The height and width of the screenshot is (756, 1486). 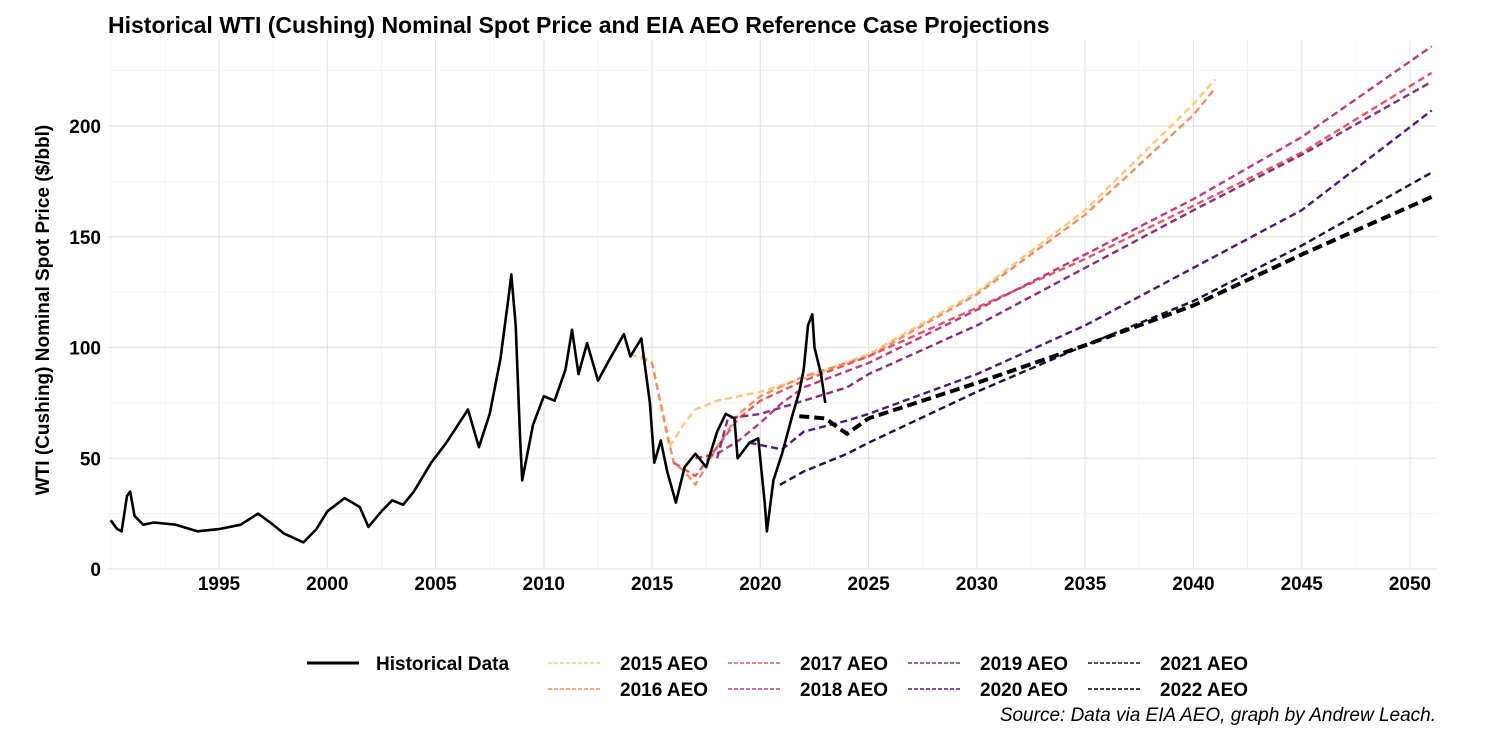 What do you see at coordinates (1024, 690) in the screenshot?
I see `legend-label: 2020 AEO` at bounding box center [1024, 690].